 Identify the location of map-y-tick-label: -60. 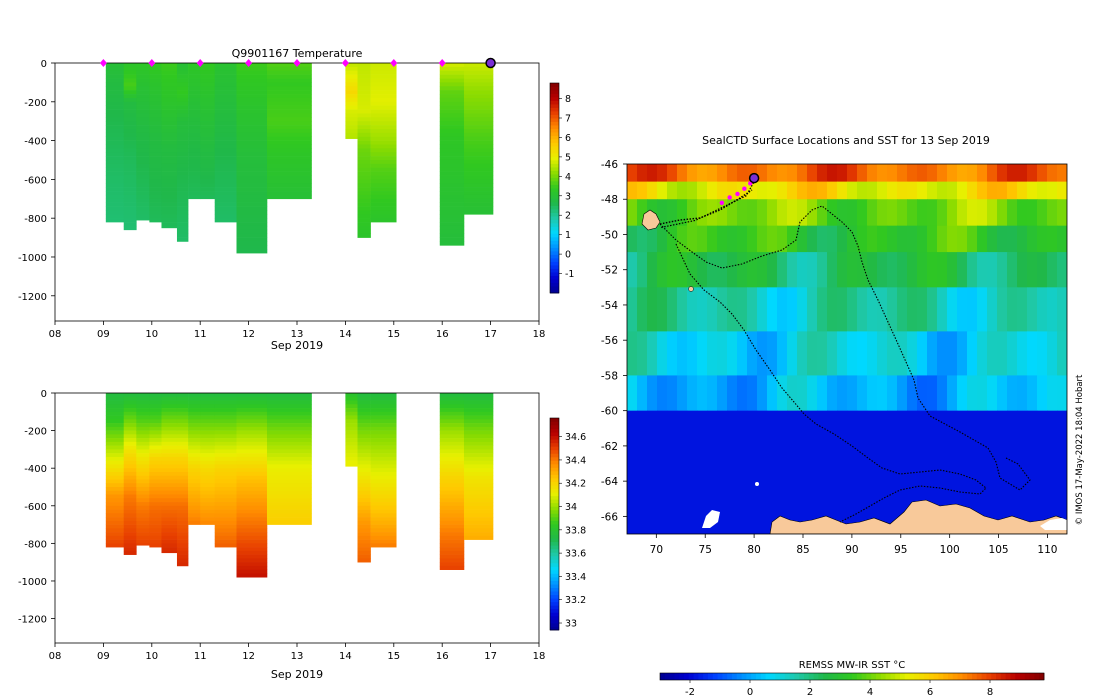
(609, 412).